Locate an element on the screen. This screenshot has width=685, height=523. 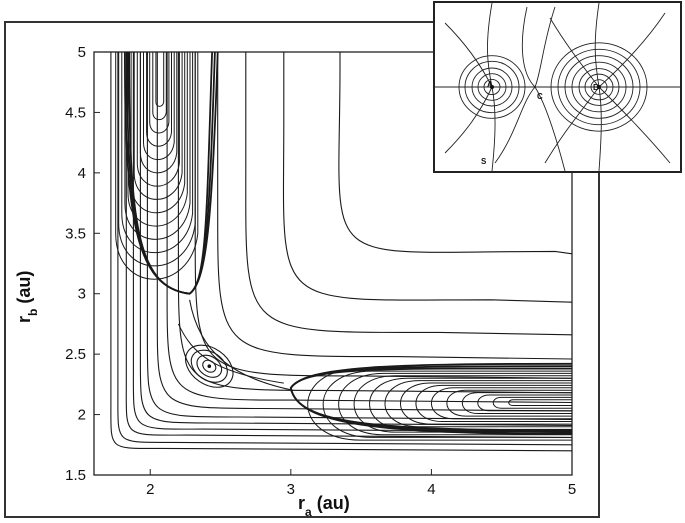
label-s: S is located at coordinates (484, 161).